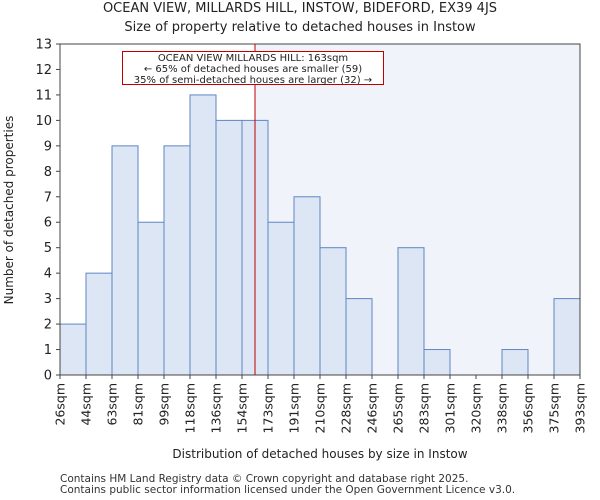  I want to click on annotation-line-1: OCEAN VIEW MILLARDS HILL: 163sqm, so click(253, 58).